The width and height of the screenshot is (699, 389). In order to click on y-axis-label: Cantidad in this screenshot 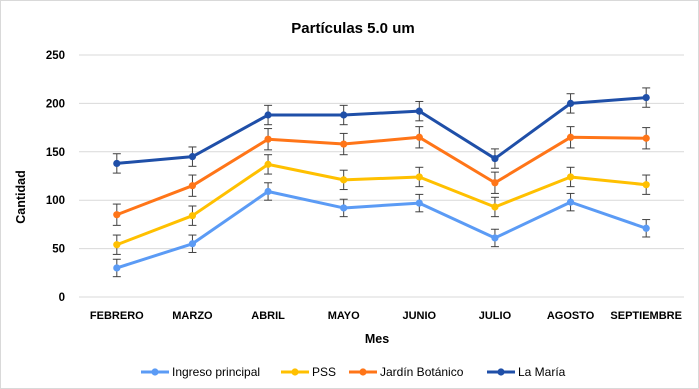, I will do `click(21, 196)`.